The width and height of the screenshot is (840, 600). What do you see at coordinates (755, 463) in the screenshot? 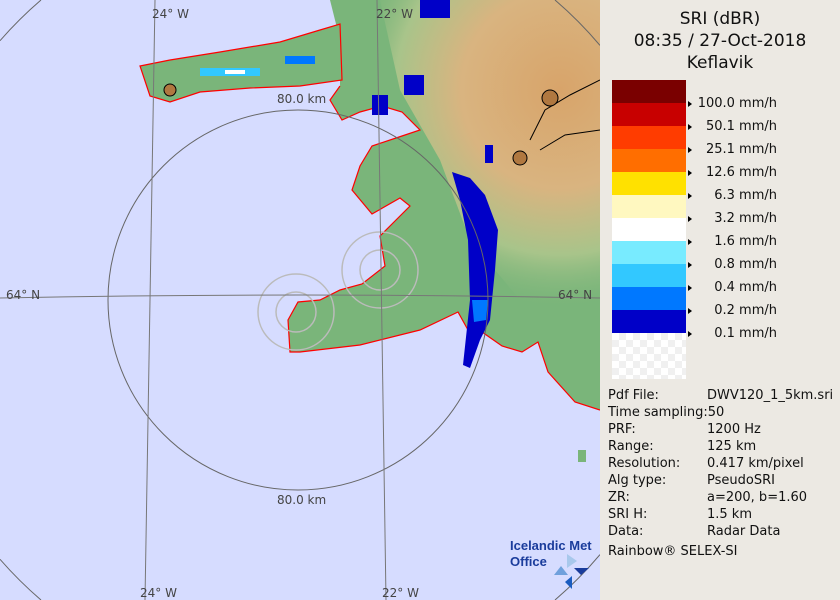
I see `info-value: 0.417 km/pixel` at bounding box center [755, 463].